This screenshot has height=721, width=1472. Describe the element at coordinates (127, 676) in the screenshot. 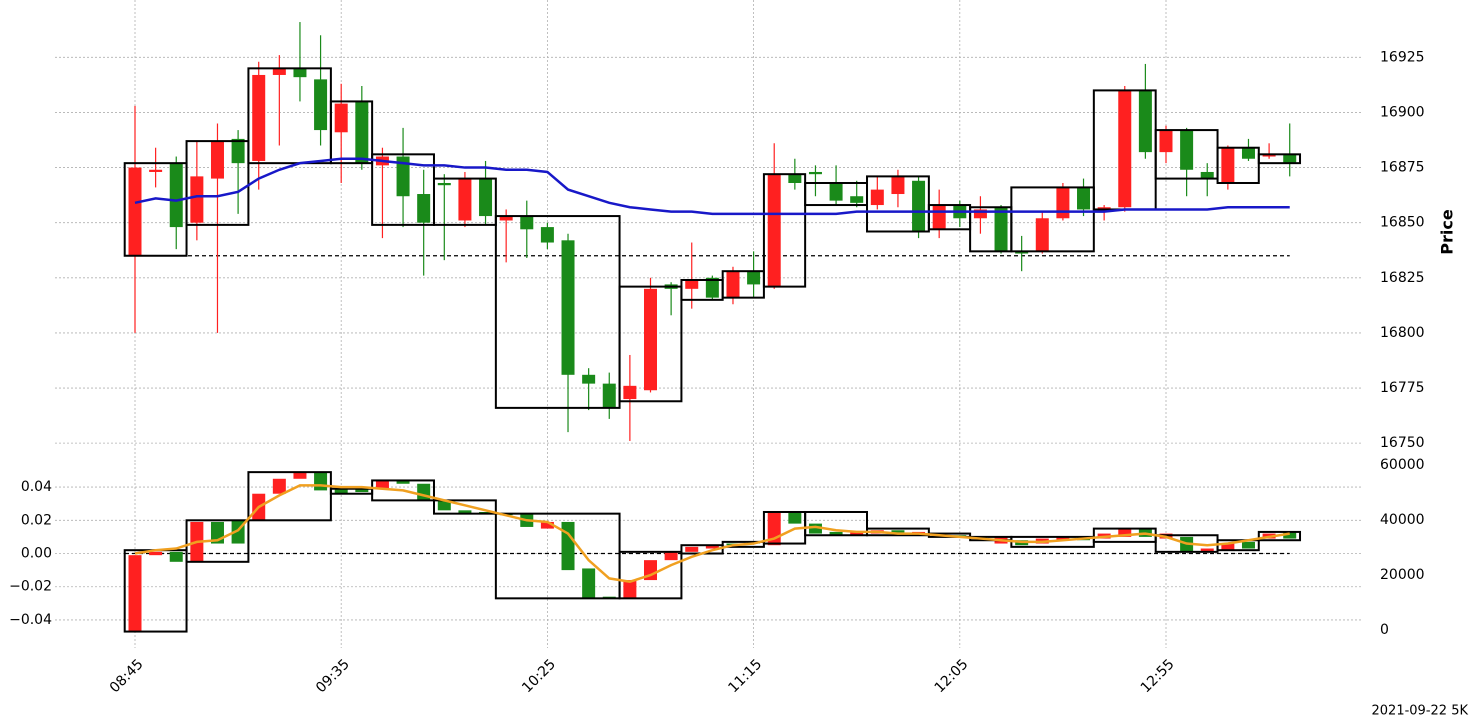

I see `x-tick-label: 08:45` at that location.